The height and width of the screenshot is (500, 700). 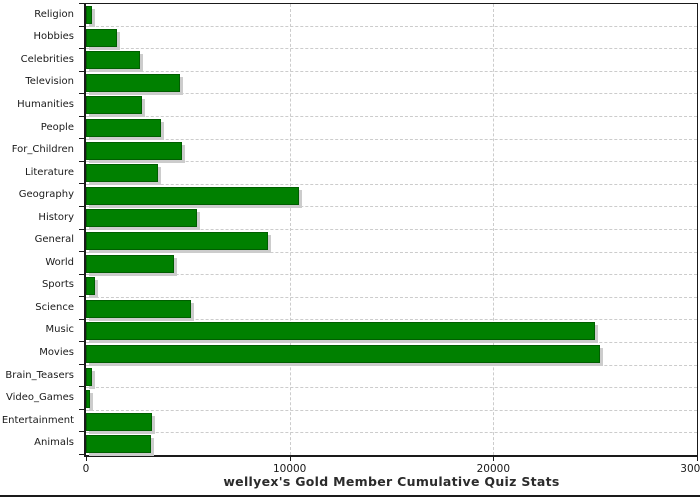 What do you see at coordinates (113, 60) in the screenshot?
I see `bar-celebrities` at bounding box center [113, 60].